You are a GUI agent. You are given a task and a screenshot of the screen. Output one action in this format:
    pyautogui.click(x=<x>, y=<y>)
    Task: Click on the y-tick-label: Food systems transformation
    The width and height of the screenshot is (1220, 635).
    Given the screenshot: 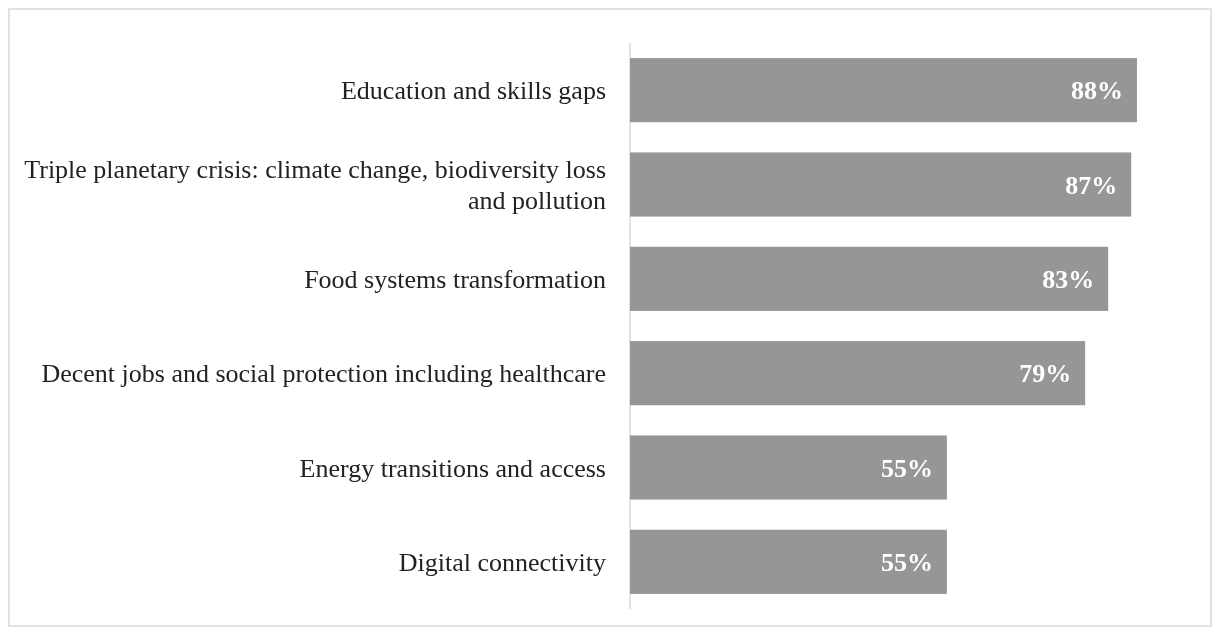 What is the action you would take?
    pyautogui.click(x=455, y=279)
    